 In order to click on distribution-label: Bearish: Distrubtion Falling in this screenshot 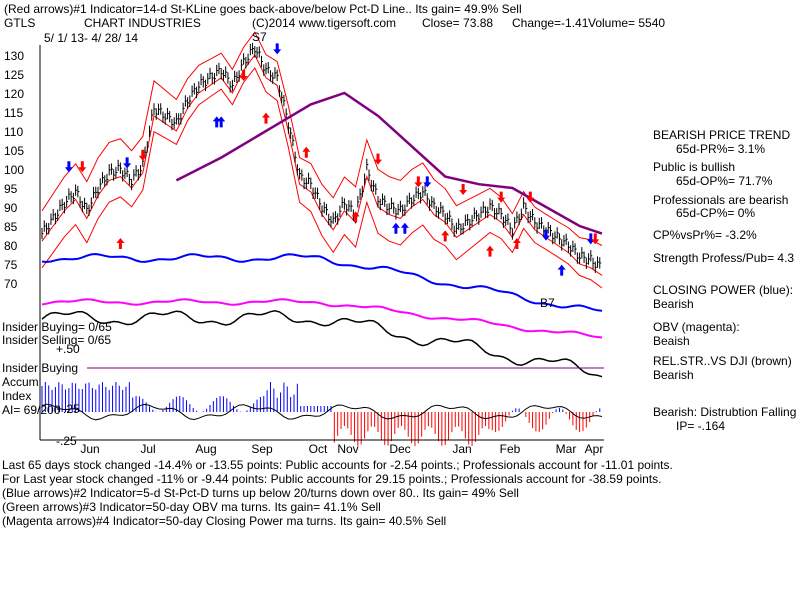, I will do `click(725, 412)`.